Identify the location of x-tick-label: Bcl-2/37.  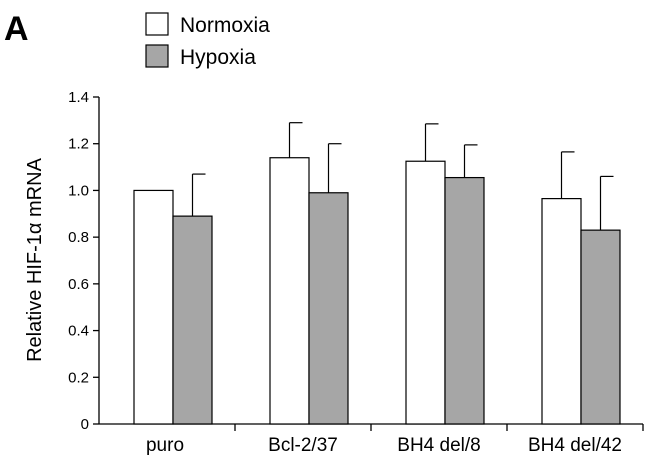
(303, 445).